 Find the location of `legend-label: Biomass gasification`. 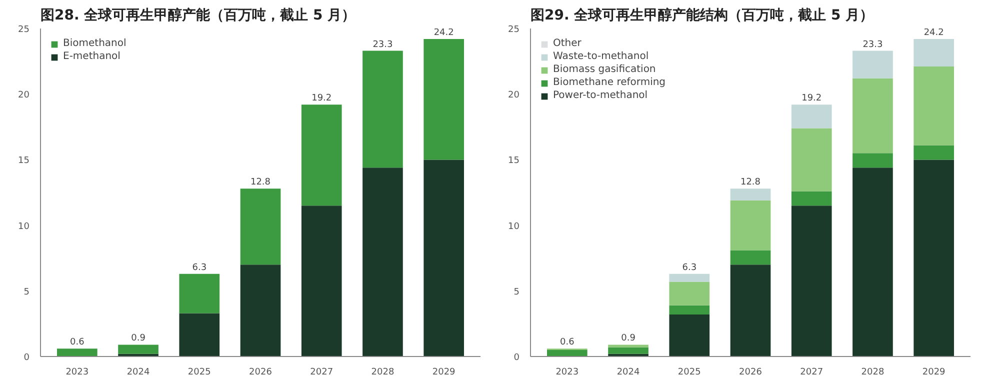

legend-label: Biomass gasification is located at coordinates (604, 69).